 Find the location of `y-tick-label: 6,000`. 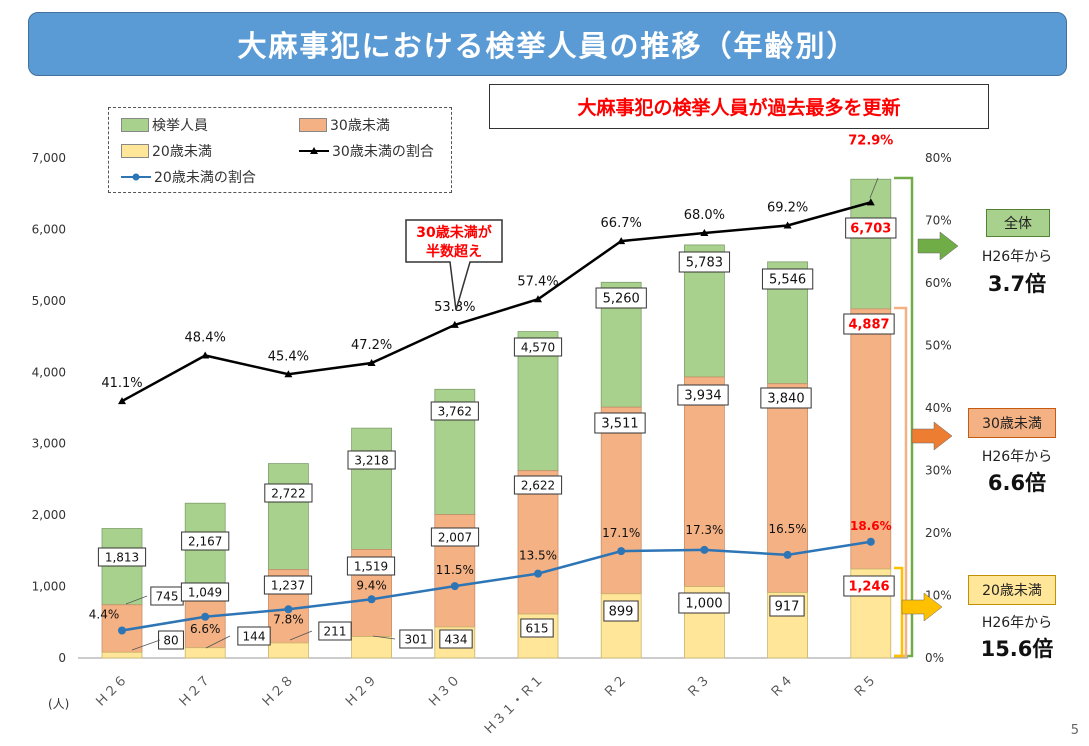

y-tick-label: 6,000 is located at coordinates (49, 229).